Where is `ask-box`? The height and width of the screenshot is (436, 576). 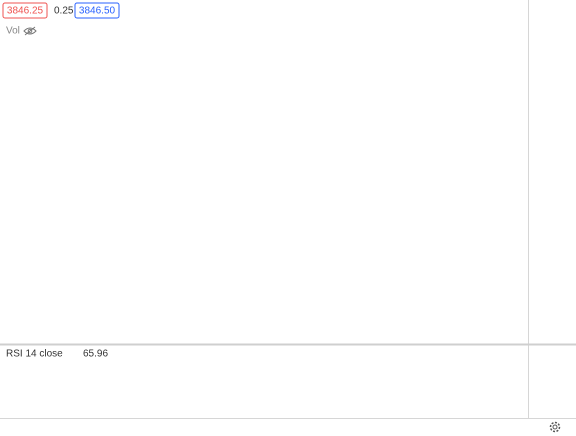
ask-box is located at coordinates (97, 10).